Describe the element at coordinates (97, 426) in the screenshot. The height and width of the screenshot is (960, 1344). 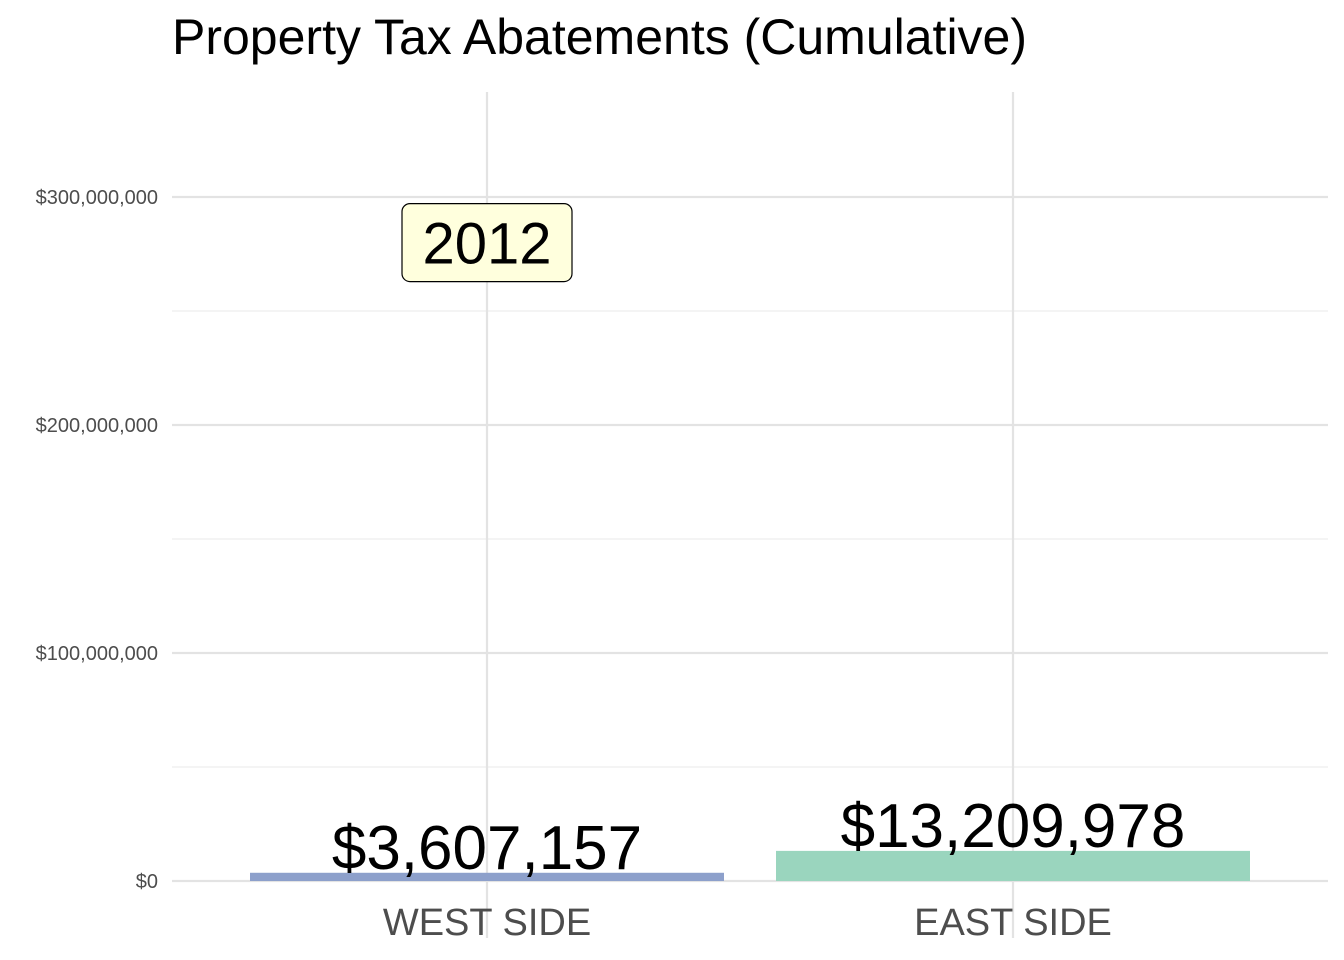
I see `y-tick-label: $200,000,000` at that location.